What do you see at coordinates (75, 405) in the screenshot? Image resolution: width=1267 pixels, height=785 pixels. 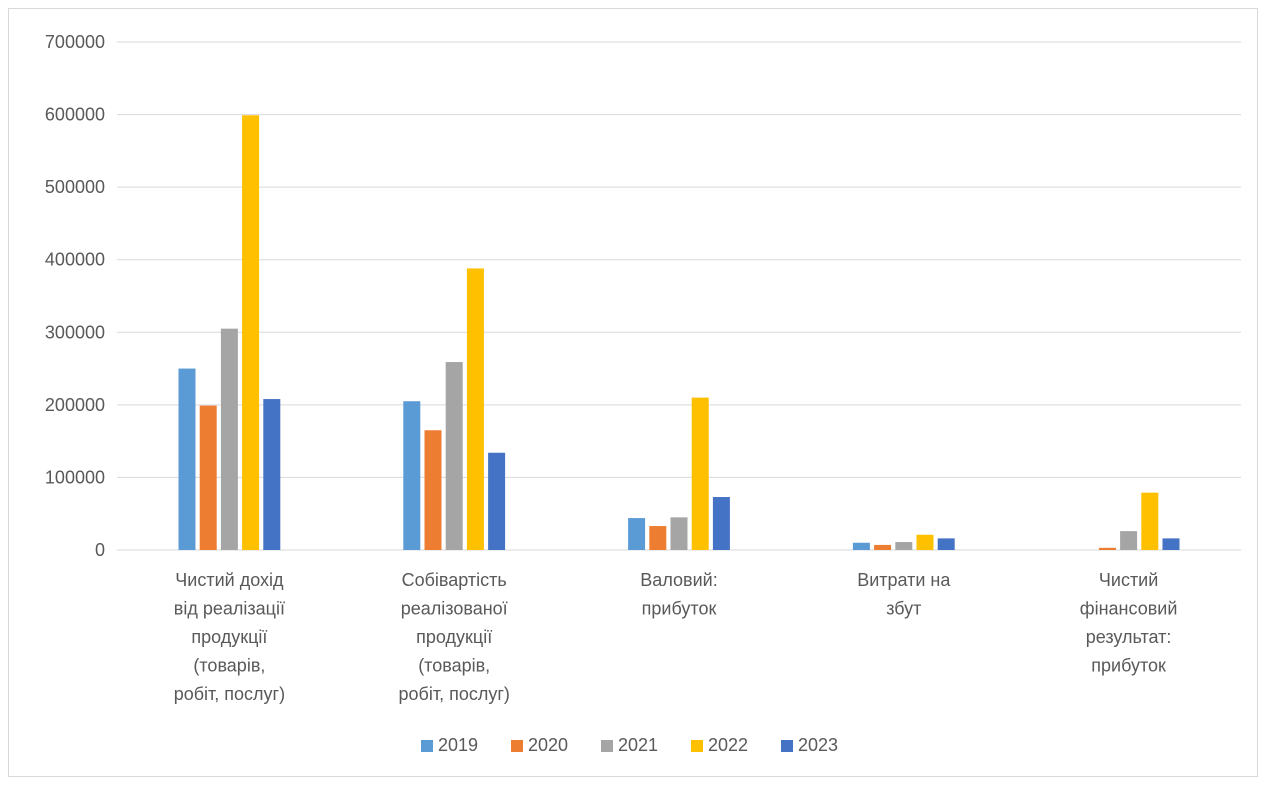 I see `y-tick-label: 200000` at bounding box center [75, 405].